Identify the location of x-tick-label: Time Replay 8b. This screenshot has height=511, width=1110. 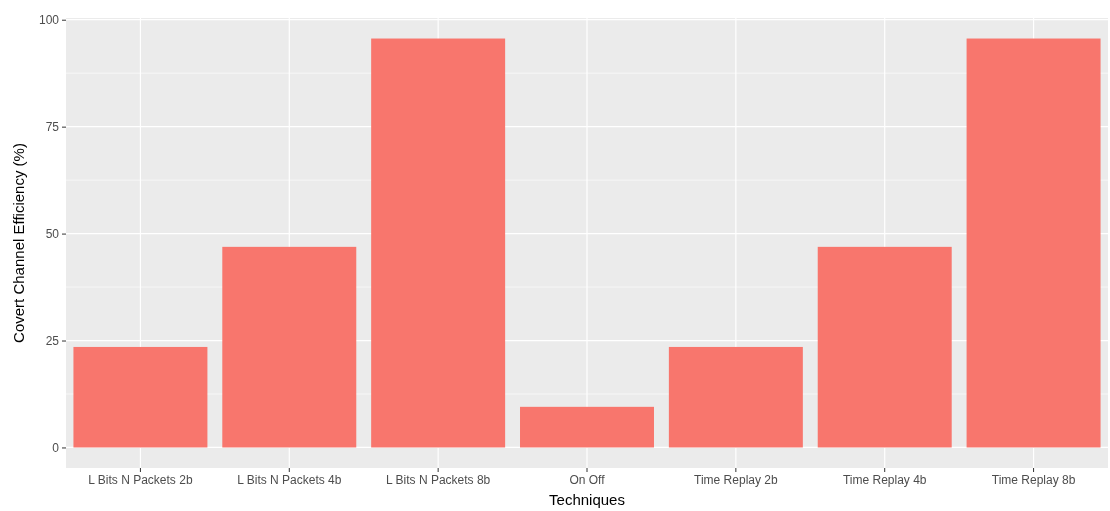
(1033, 479).